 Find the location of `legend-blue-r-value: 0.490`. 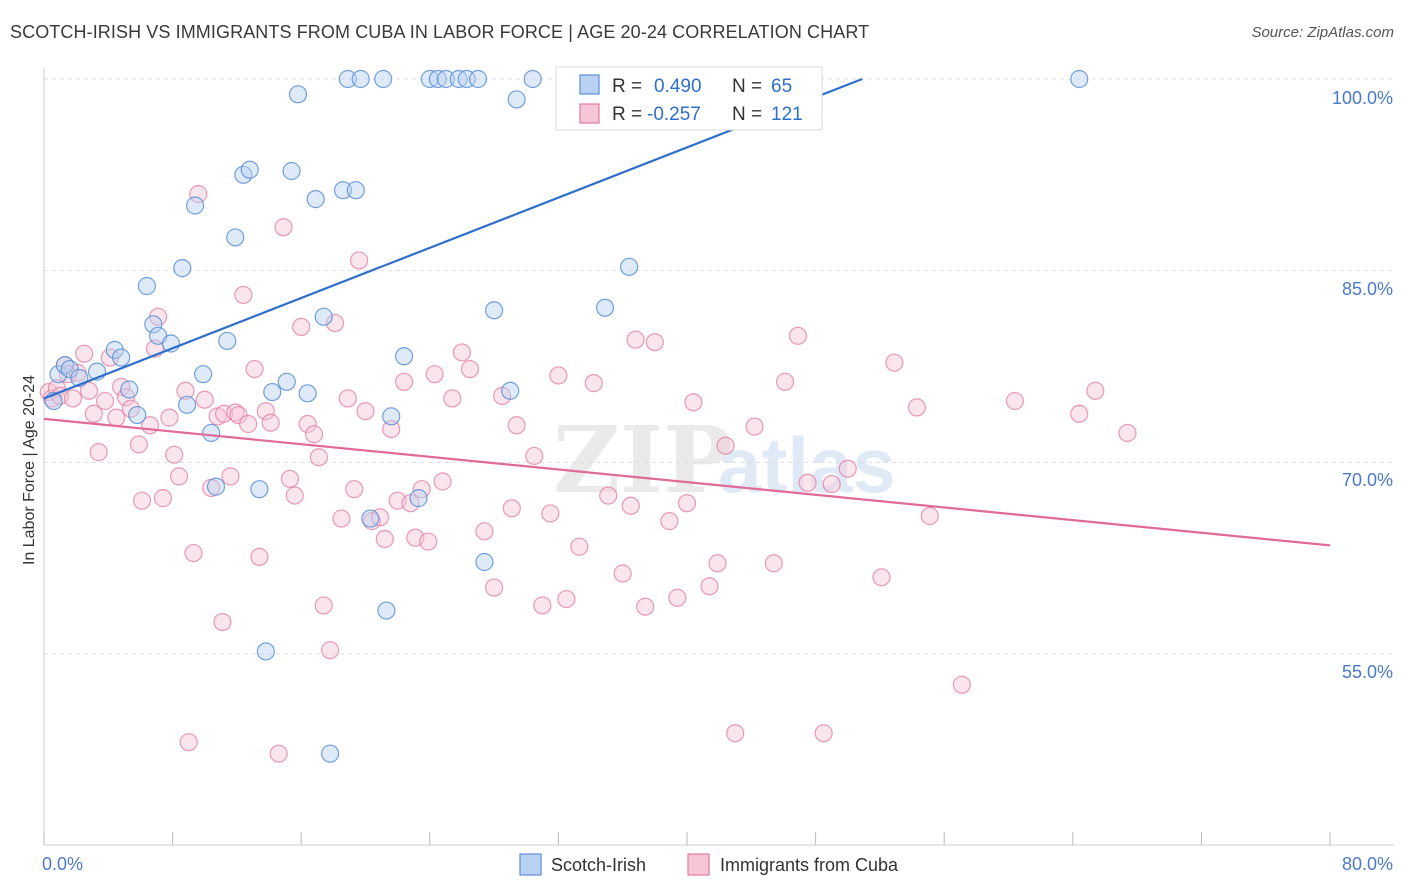

legend-blue-r-value: 0.490 is located at coordinates (678, 86).